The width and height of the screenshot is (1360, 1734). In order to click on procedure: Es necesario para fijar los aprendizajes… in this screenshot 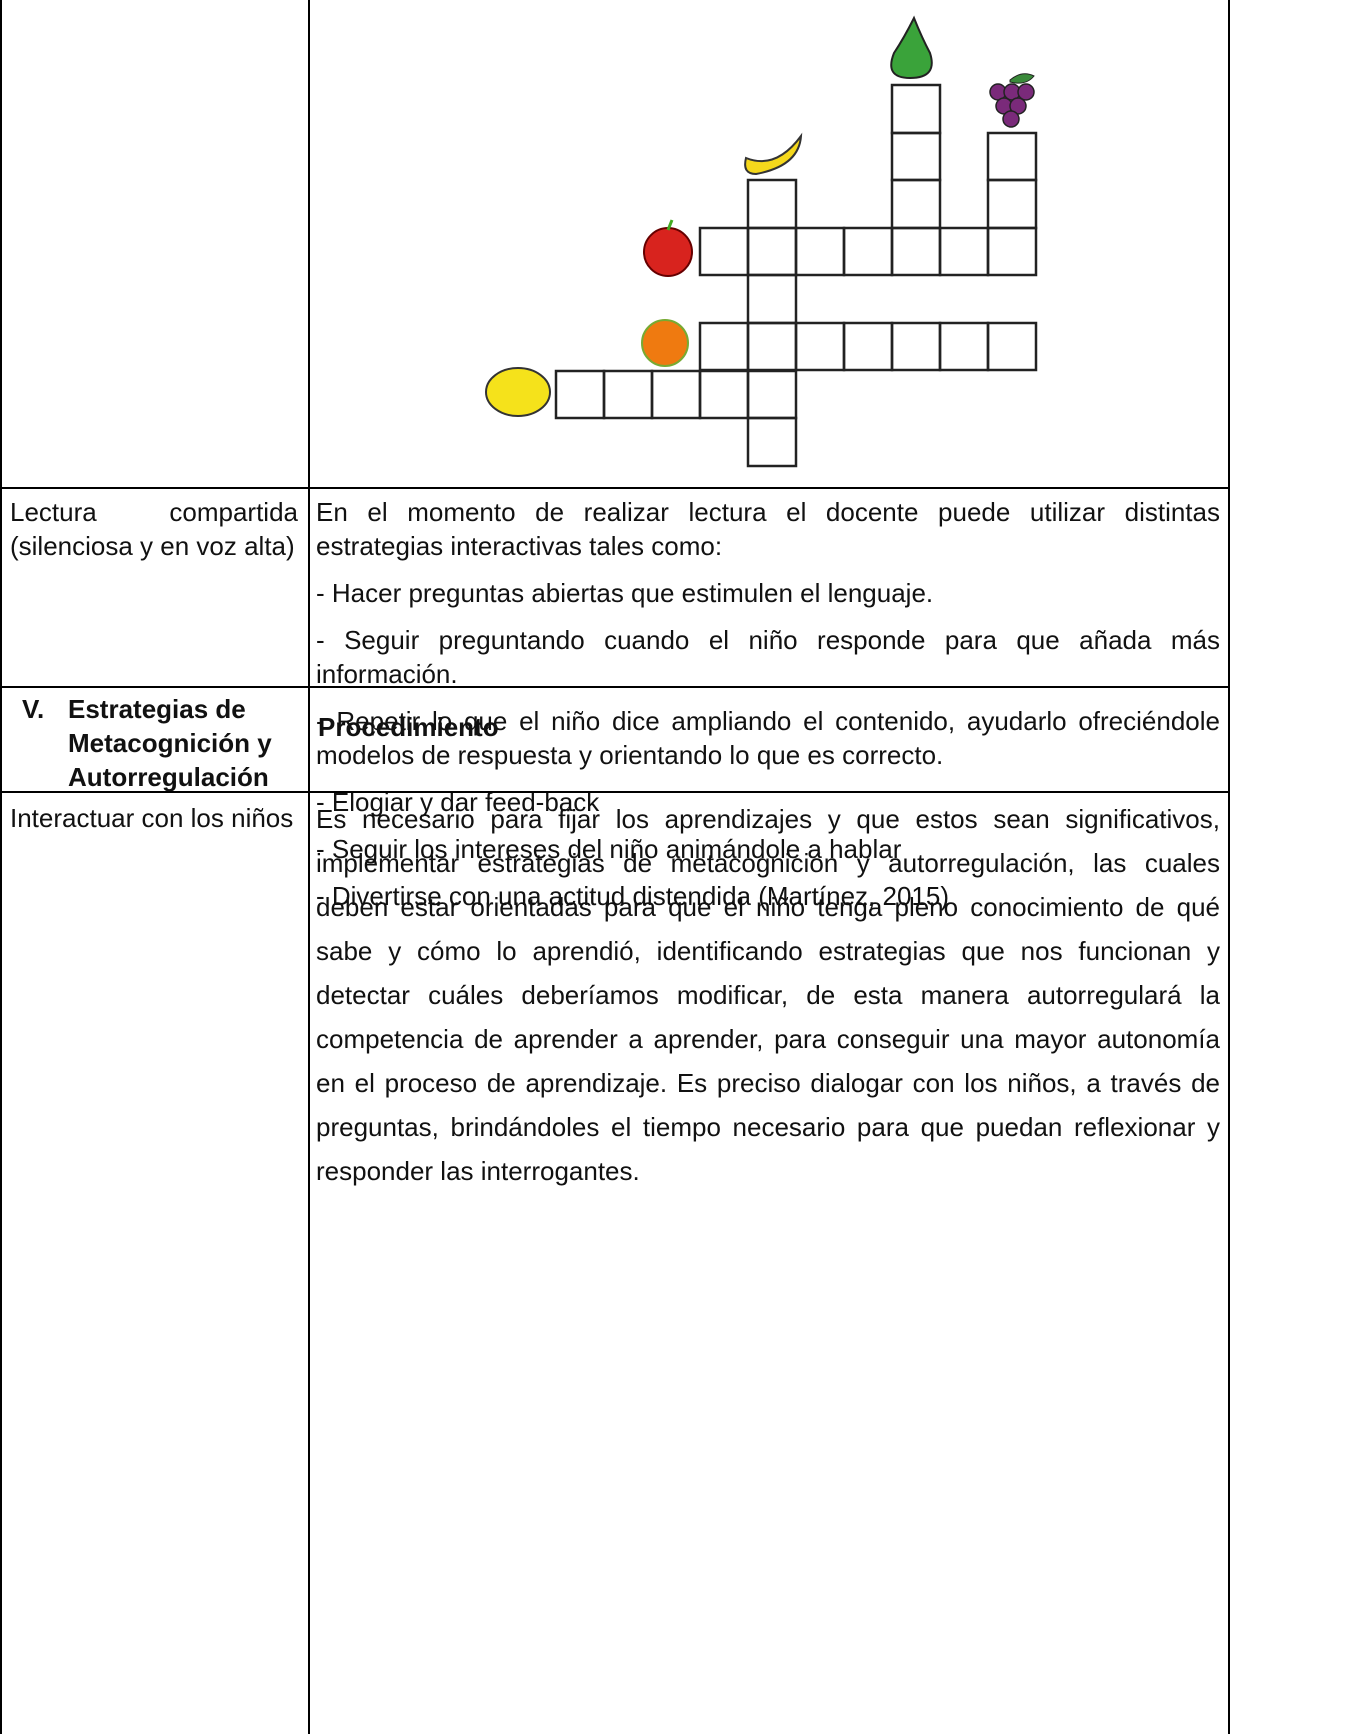, I will do `click(768, 995)`.